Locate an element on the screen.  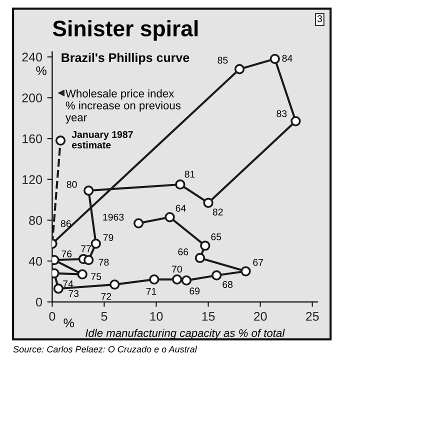
annotation: 83 is located at coordinates (281, 114).